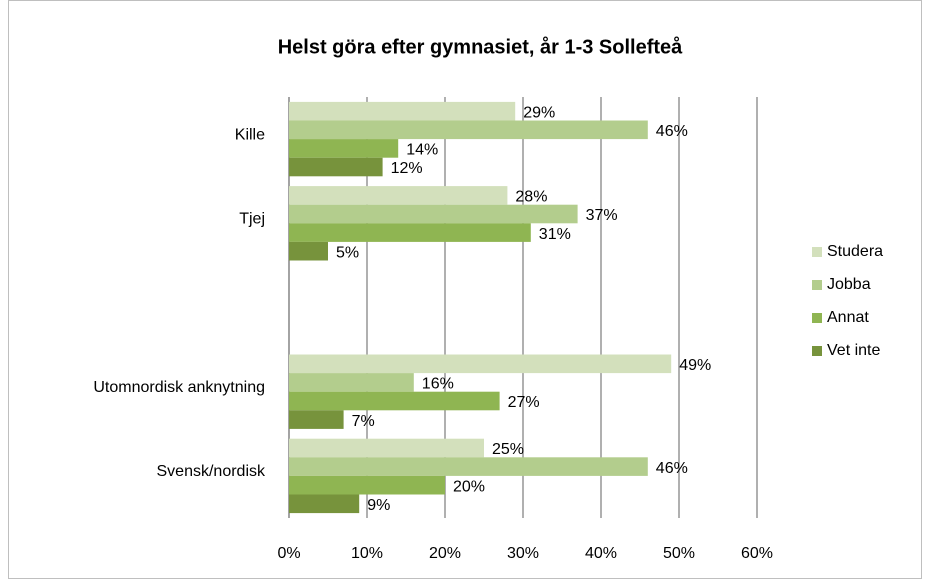 This screenshot has height=579, width=930. I want to click on data-label: 25%, so click(508, 449).